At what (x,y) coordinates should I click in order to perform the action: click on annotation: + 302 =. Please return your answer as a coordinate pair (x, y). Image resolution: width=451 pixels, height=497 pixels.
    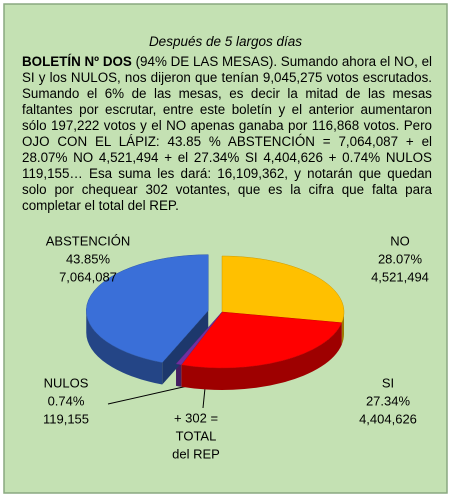
    Looking at the image, I should click on (196, 417).